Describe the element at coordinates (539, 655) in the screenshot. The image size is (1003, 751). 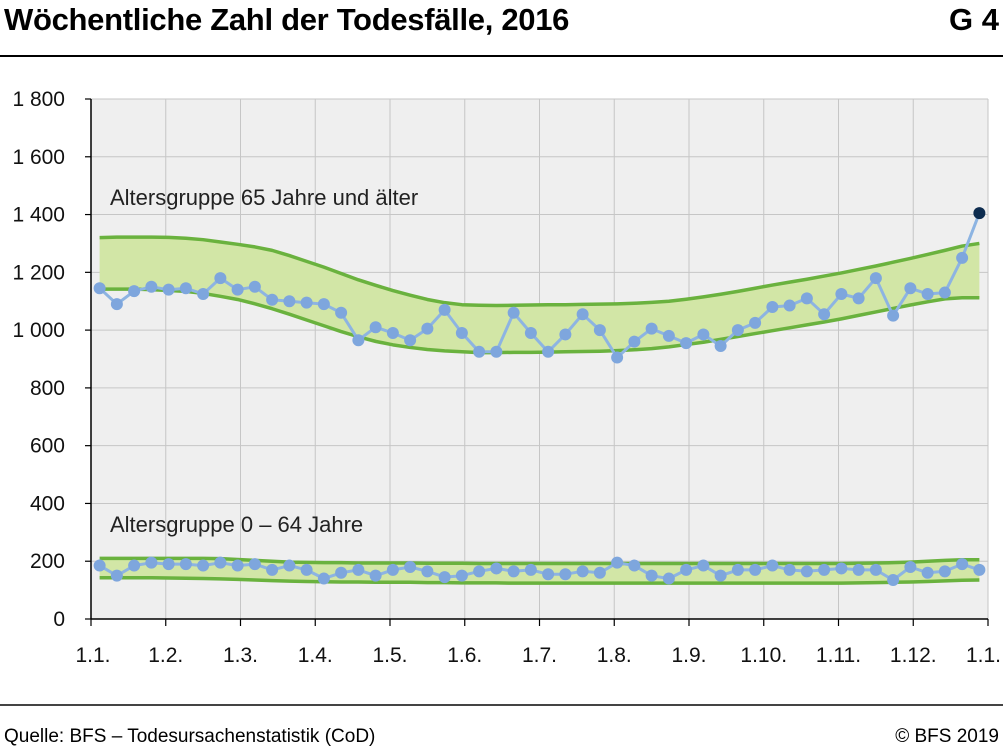
I see `x-tick-label-6: 1.7.` at that location.